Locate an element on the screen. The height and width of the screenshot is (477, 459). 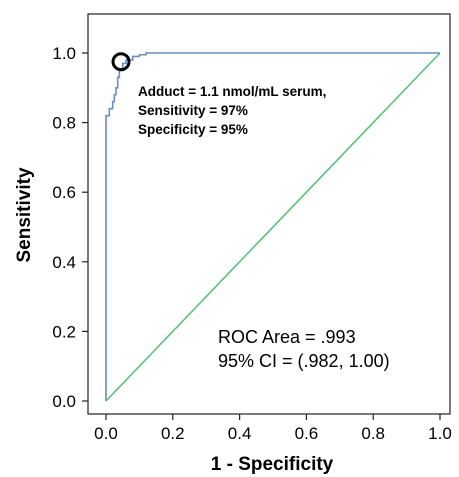
roc-area-annotation-line: 95% CI = (.982, 1.00) is located at coordinates (304, 361).